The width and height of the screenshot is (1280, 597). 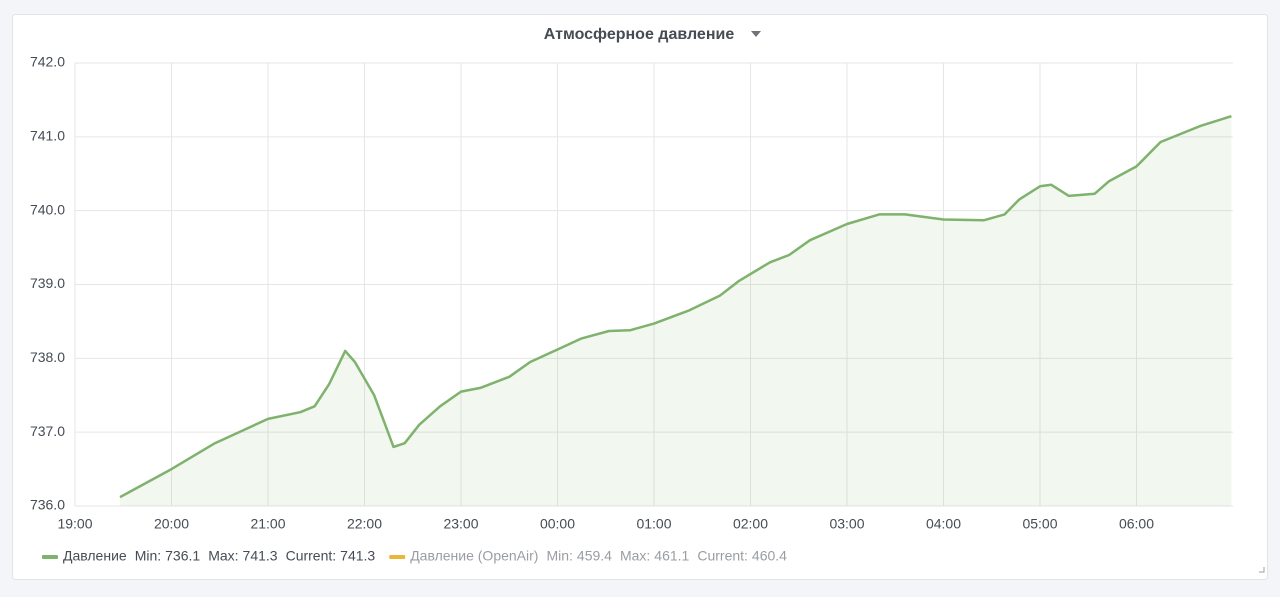 What do you see at coordinates (47, 431) in the screenshot?
I see `y-tick-label: 737.0` at bounding box center [47, 431].